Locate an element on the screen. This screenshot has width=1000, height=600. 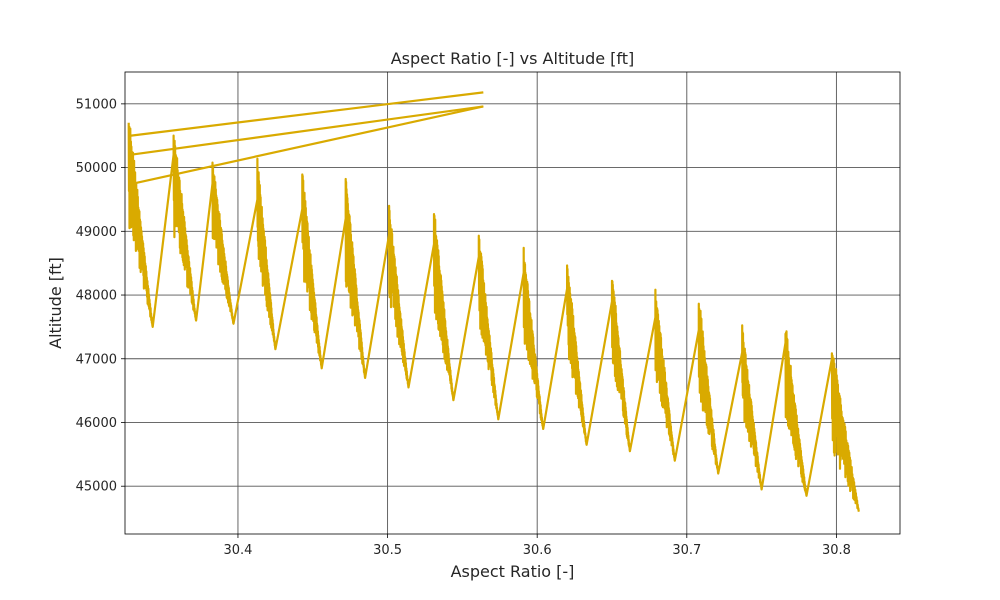
y-tick-label: 47000 is located at coordinates (96, 359).